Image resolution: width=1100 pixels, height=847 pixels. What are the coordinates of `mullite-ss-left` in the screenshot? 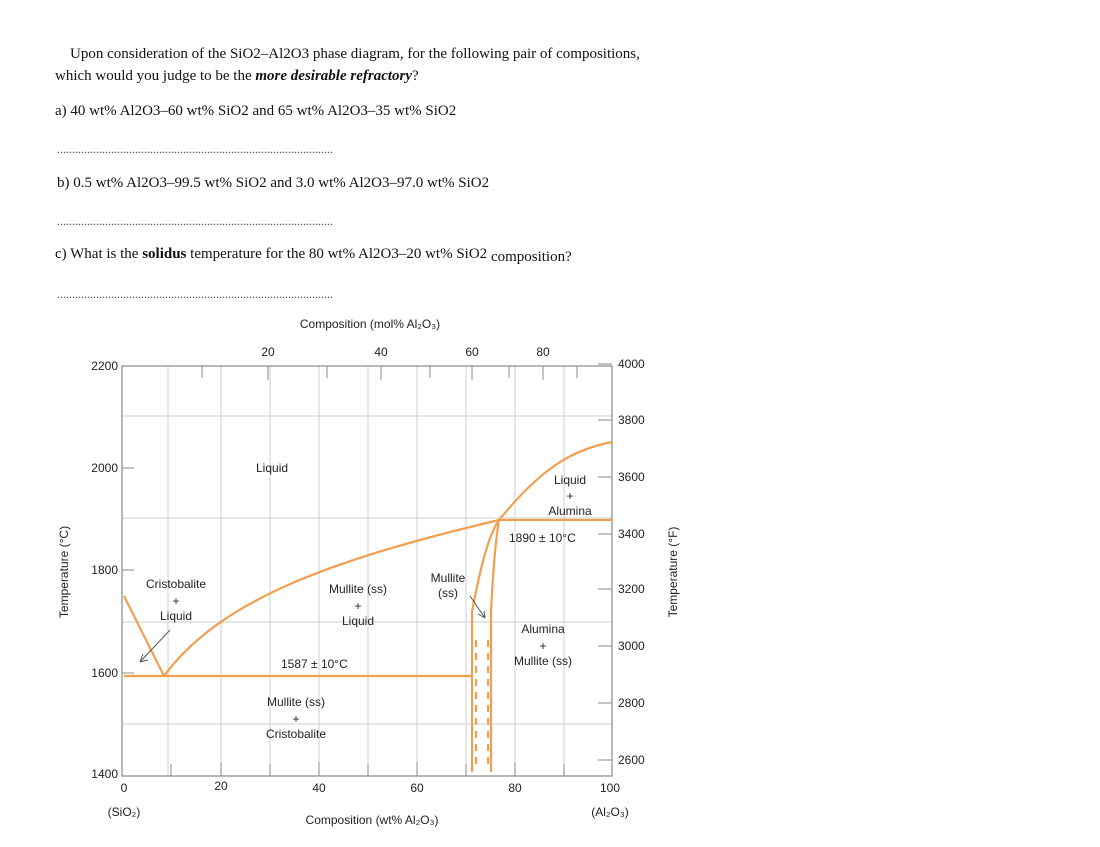 It's located at (485, 645).